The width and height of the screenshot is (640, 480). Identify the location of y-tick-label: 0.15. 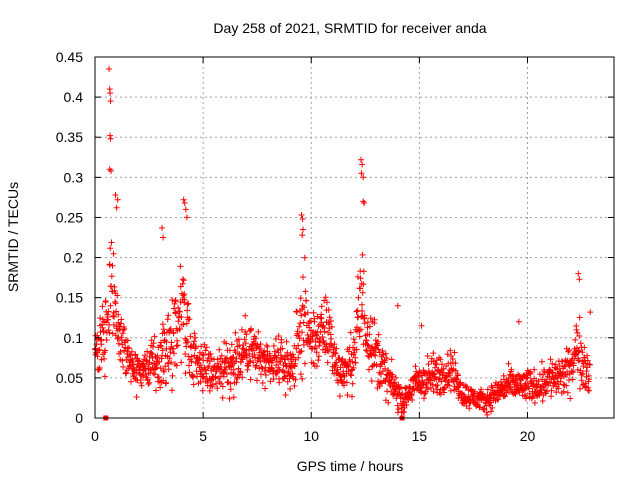
(69, 298).